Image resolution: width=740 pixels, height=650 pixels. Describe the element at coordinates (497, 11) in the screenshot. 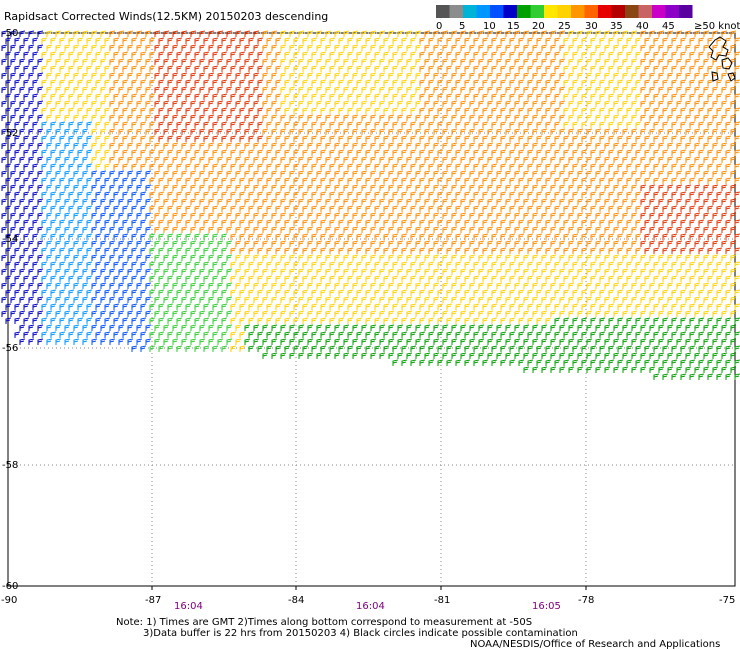

I see `legend-swatch` at that location.